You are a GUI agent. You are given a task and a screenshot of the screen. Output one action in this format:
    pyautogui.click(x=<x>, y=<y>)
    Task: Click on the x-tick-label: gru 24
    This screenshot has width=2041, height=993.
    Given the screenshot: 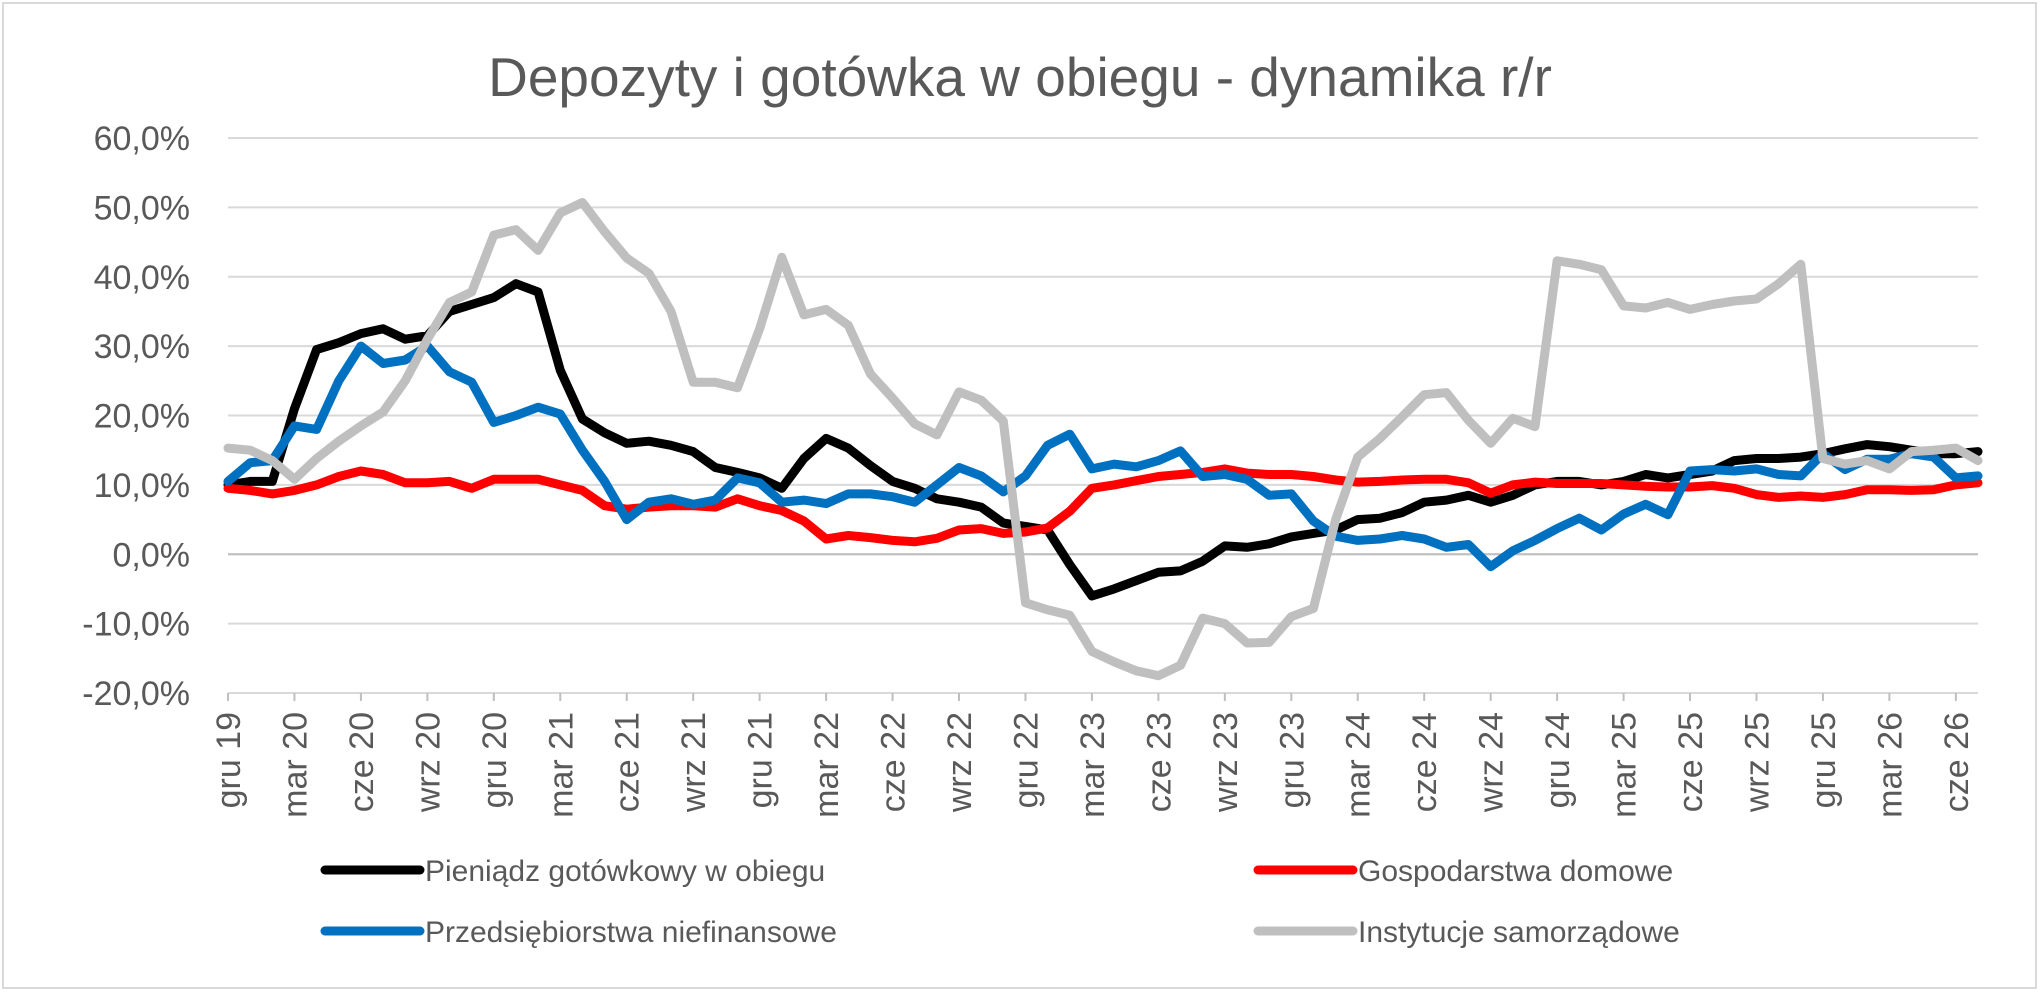 What is the action you would take?
    pyautogui.click(x=1558, y=760)
    